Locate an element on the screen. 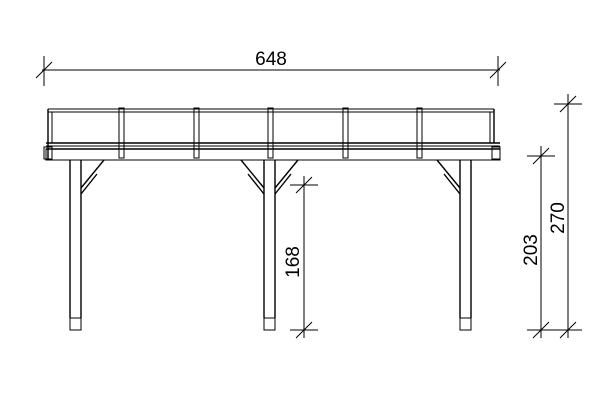 This screenshot has height=400, width=612. width-dimension: 648 is located at coordinates (271, 67).